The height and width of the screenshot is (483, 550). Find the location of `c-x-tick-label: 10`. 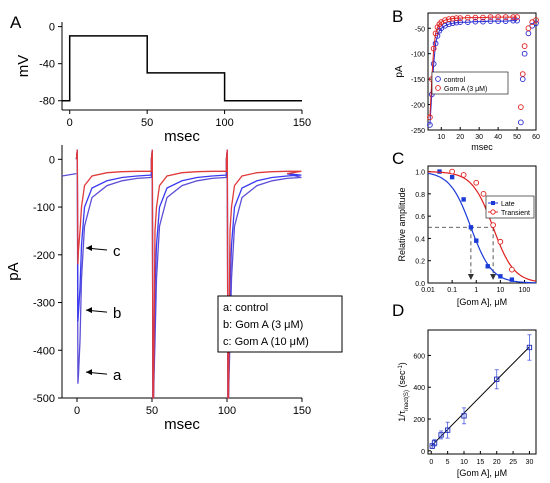

c-x-tick-label: 10 is located at coordinates (500, 290).